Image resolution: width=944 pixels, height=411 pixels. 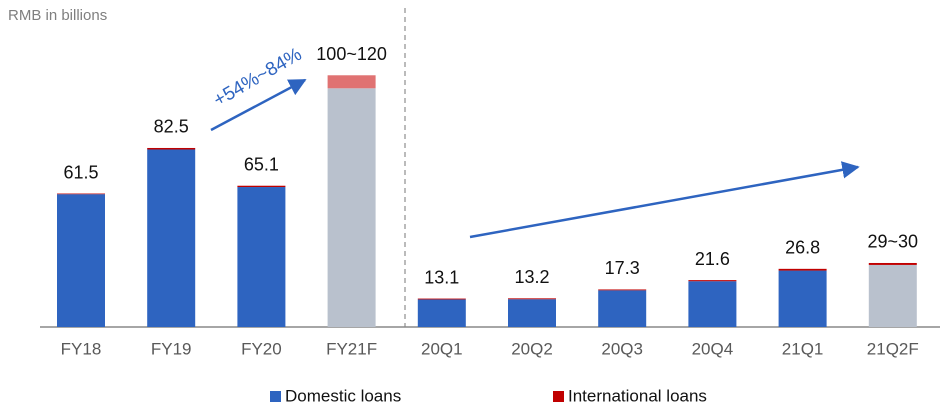 What do you see at coordinates (351, 348) in the screenshot?
I see `x-tick-label: FY21F` at bounding box center [351, 348].